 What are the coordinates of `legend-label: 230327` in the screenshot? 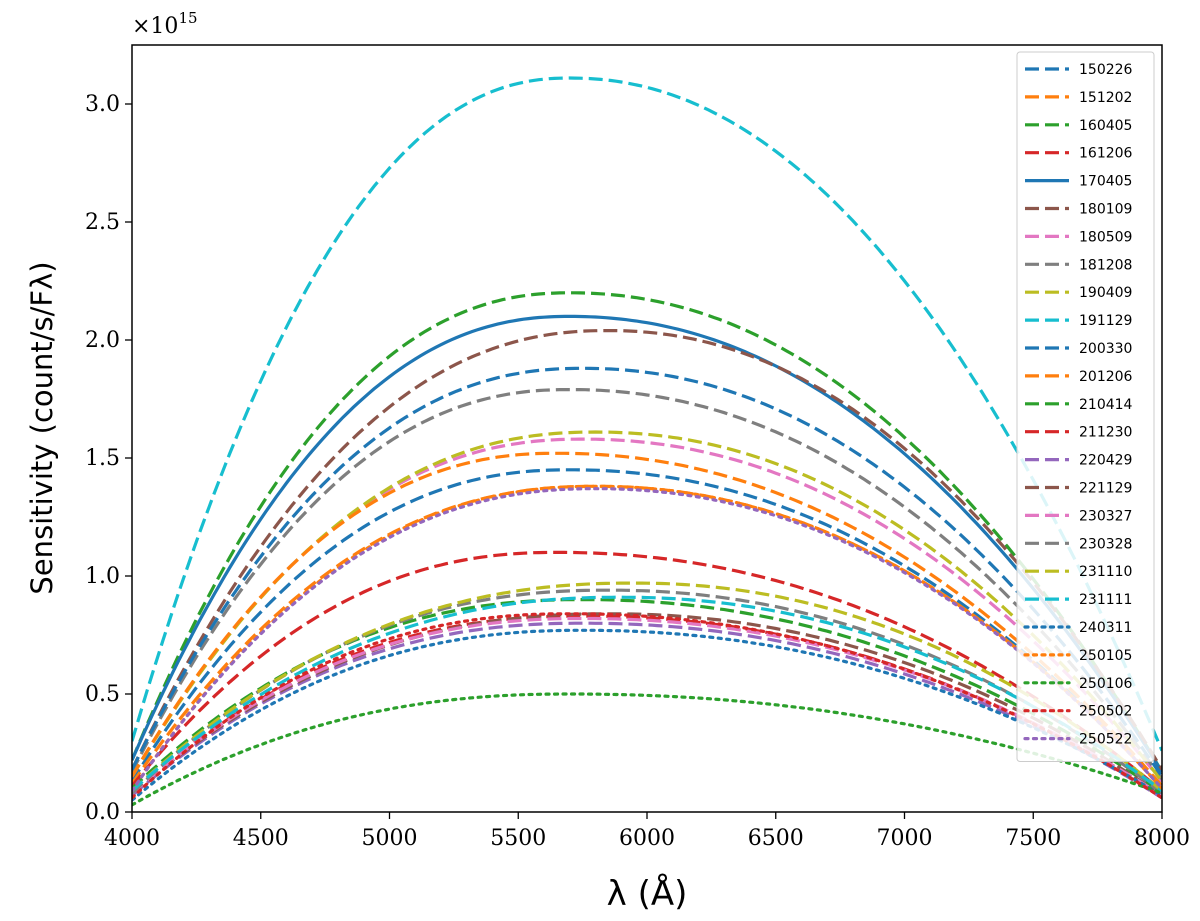 It's located at (1105, 516).